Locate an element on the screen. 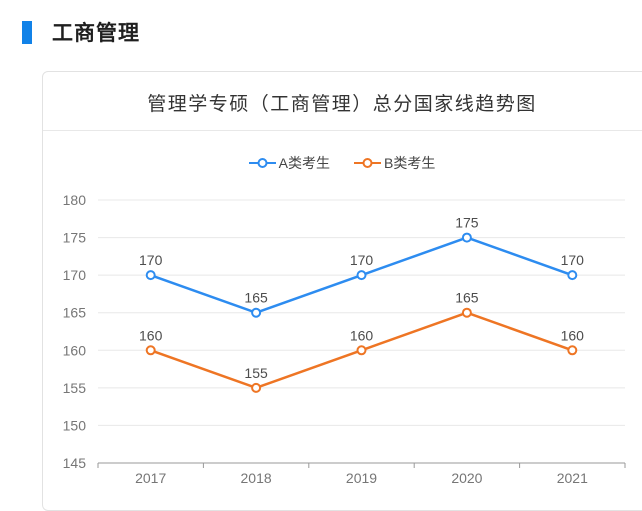 The image size is (642, 511). card-divider is located at coordinates (342, 130).